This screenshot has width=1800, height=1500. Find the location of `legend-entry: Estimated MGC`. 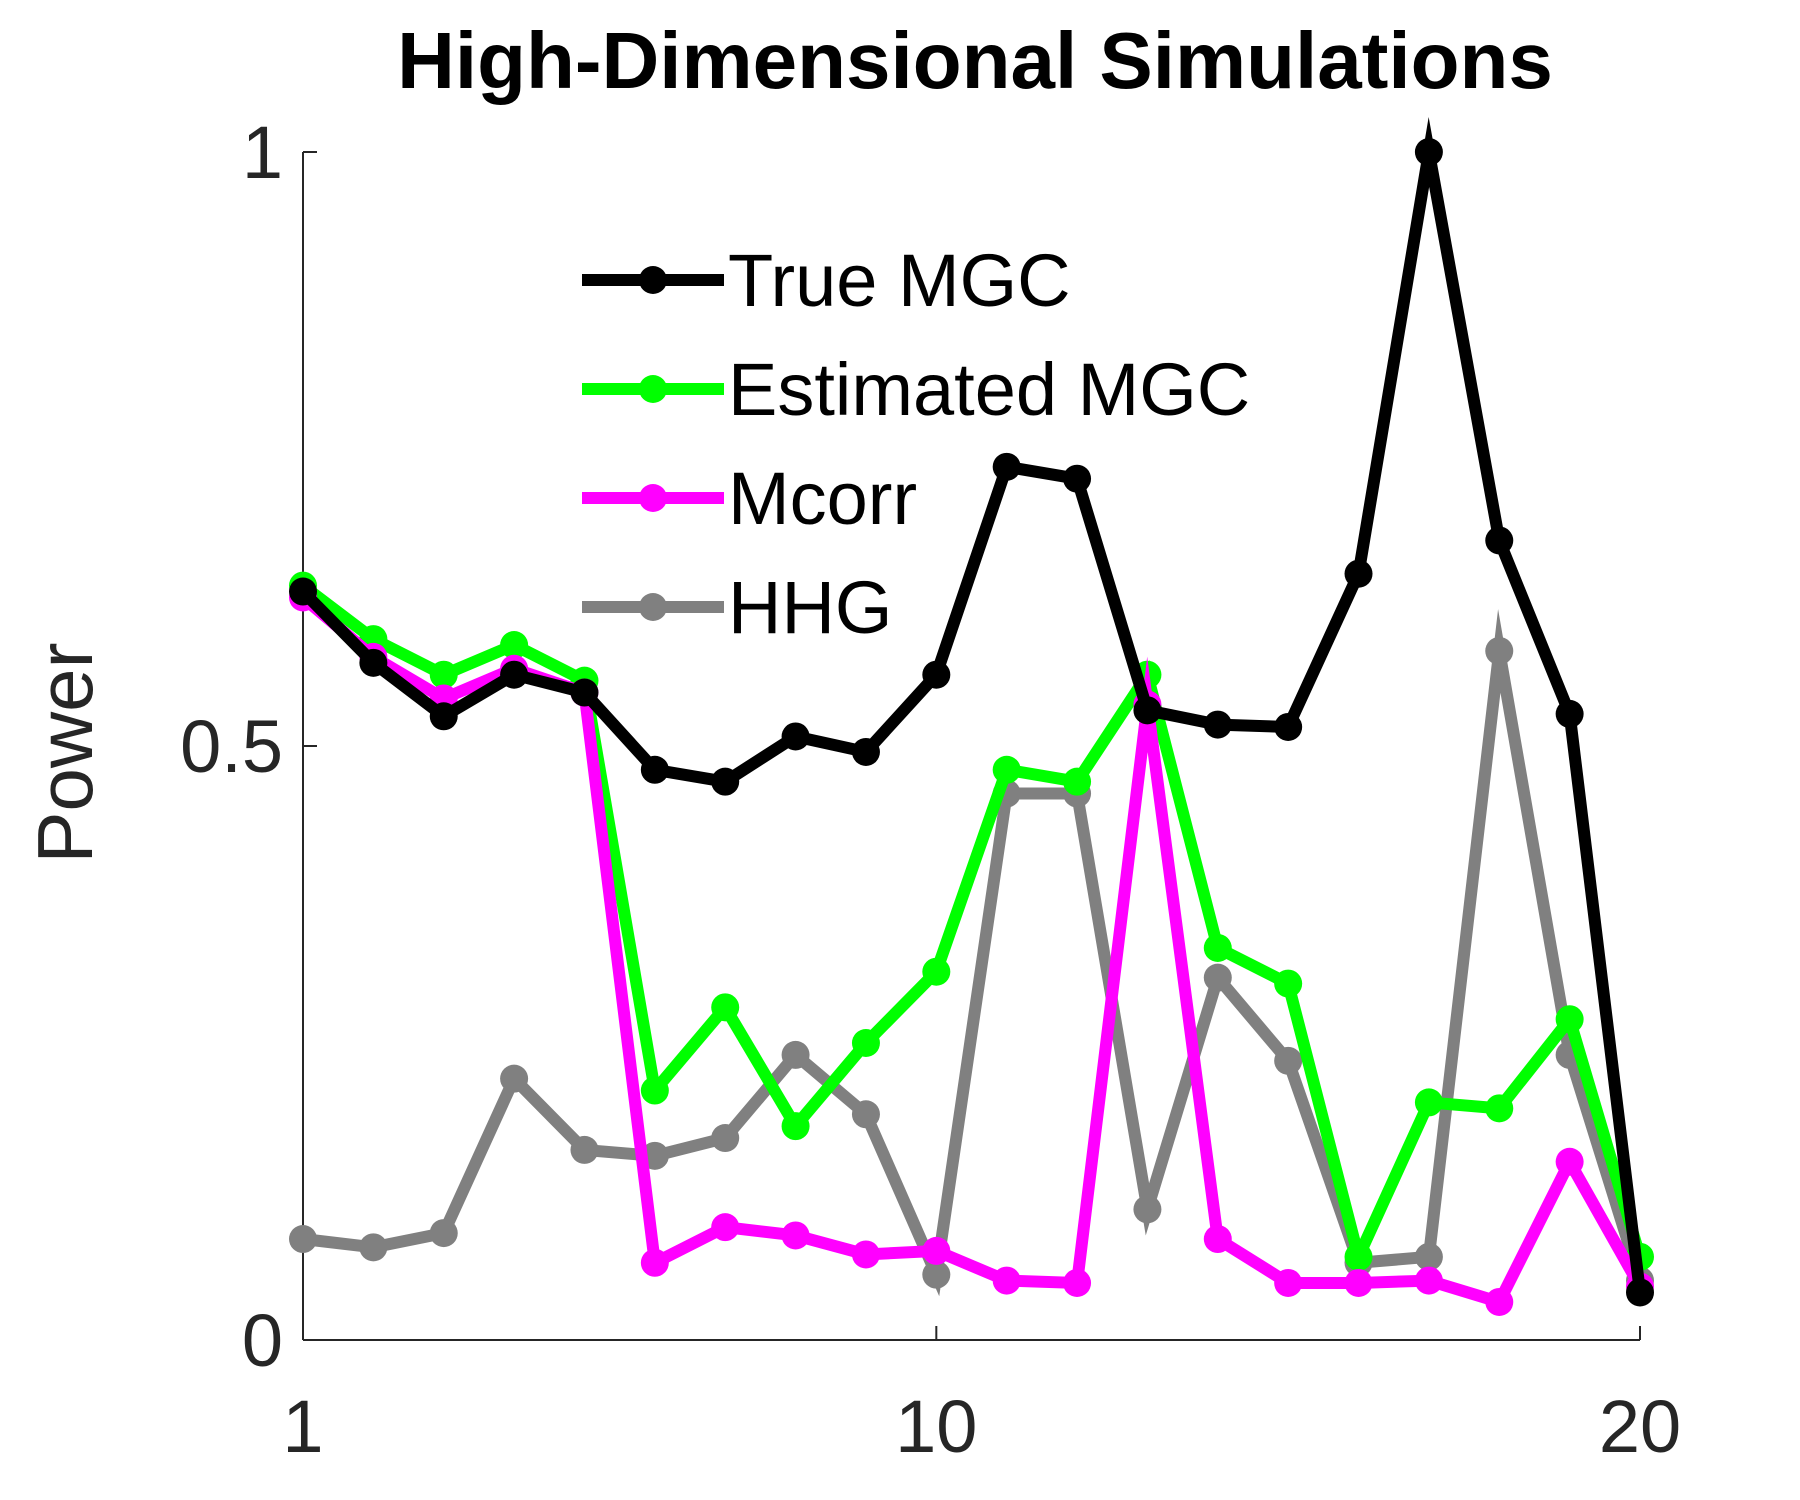

legend-entry: Estimated MGC is located at coordinates (916, 389).